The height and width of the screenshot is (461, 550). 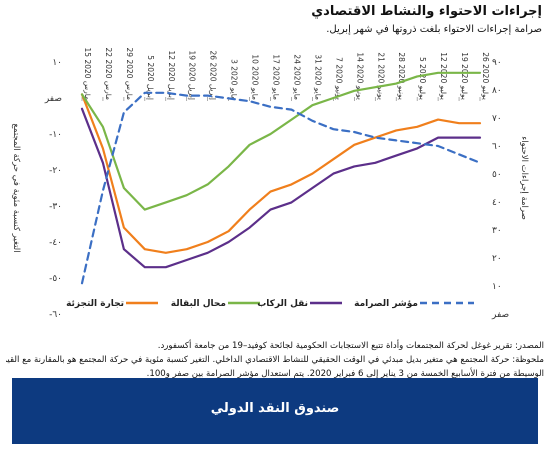 What do you see at coordinates (497, 175) in the screenshot?
I see `right-axis-tick-label: ٥٠` at bounding box center [497, 175].